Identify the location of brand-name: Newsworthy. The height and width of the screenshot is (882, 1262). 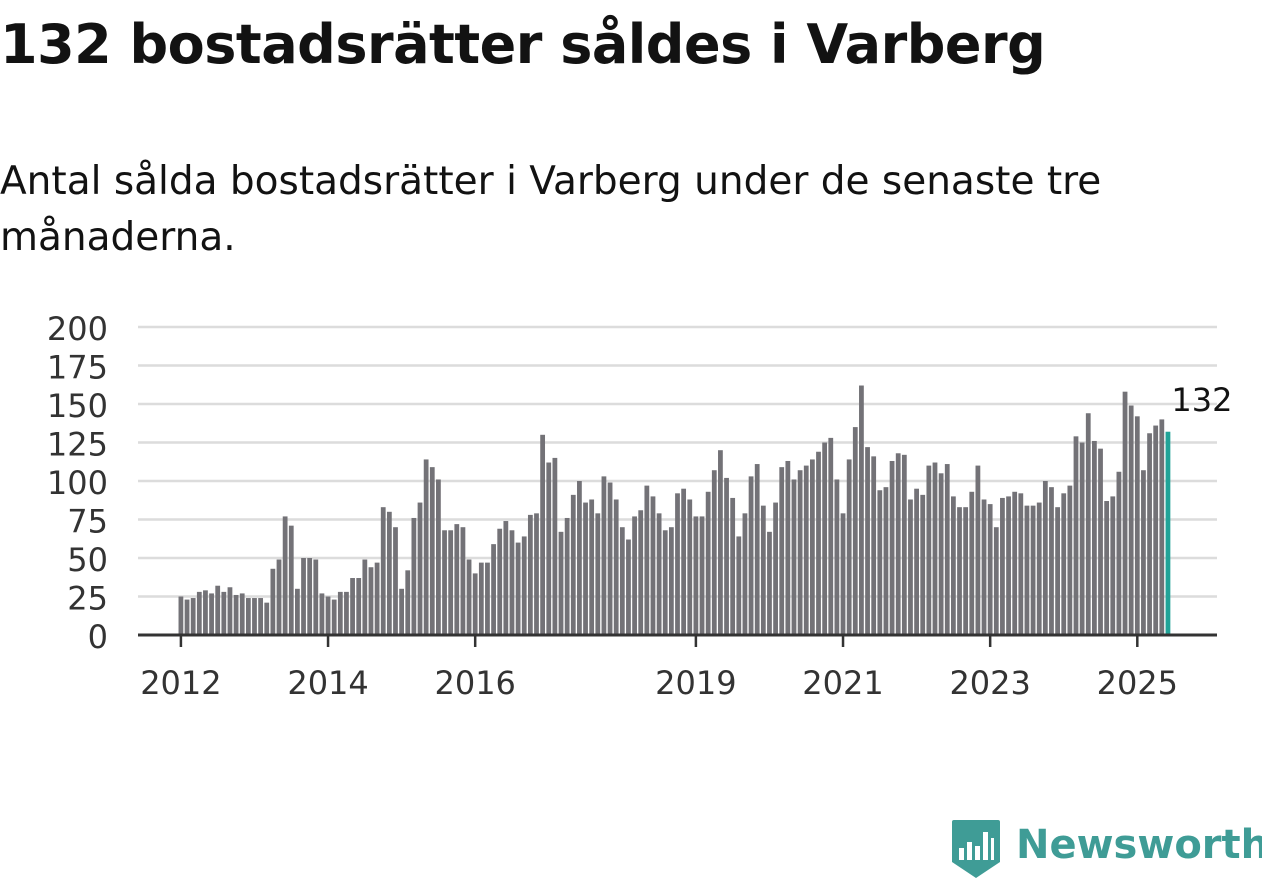
(1139, 845).